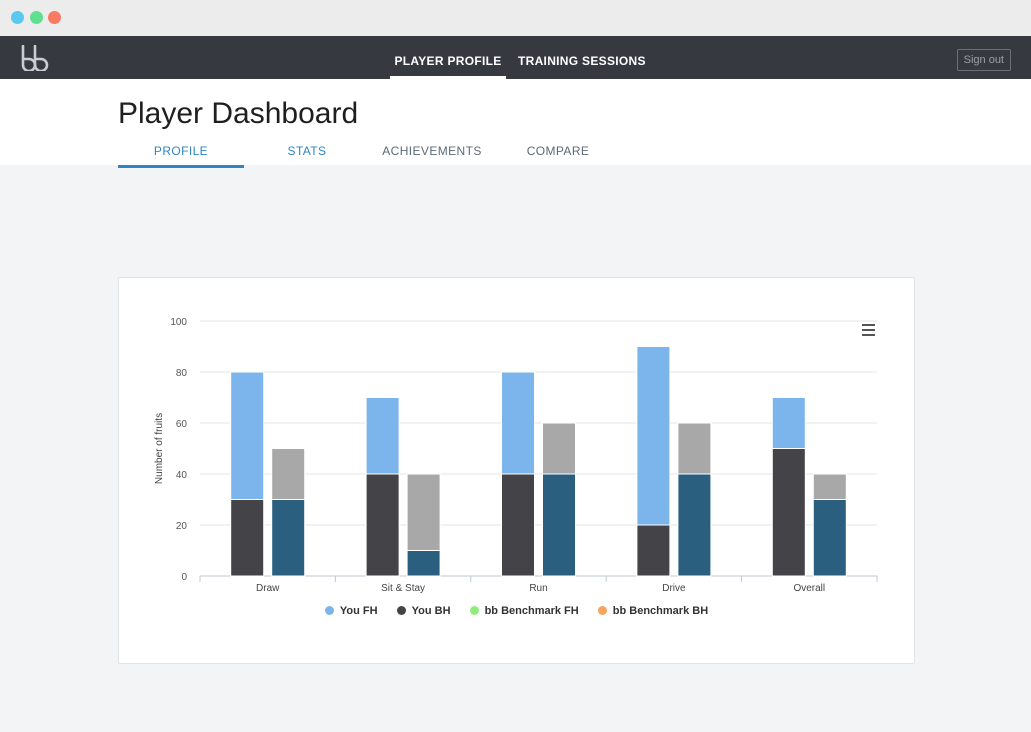 The width and height of the screenshot is (1031, 732). What do you see at coordinates (329, 610) in the screenshot?
I see `legend-marker-you-fh` at bounding box center [329, 610].